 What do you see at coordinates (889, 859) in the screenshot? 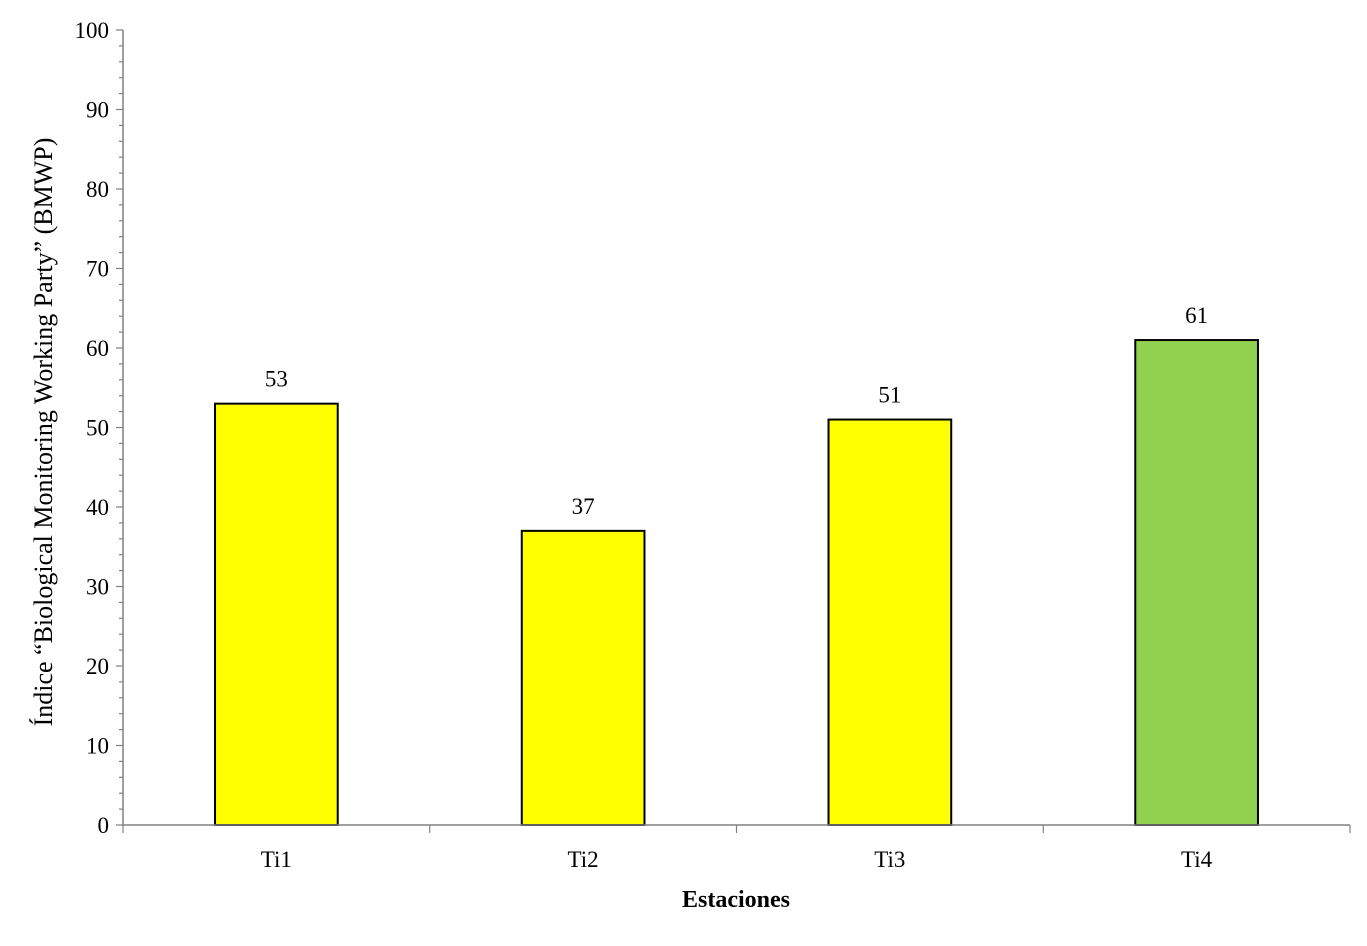
I see `x-tick-label-ti3: Ti3` at bounding box center [889, 859].